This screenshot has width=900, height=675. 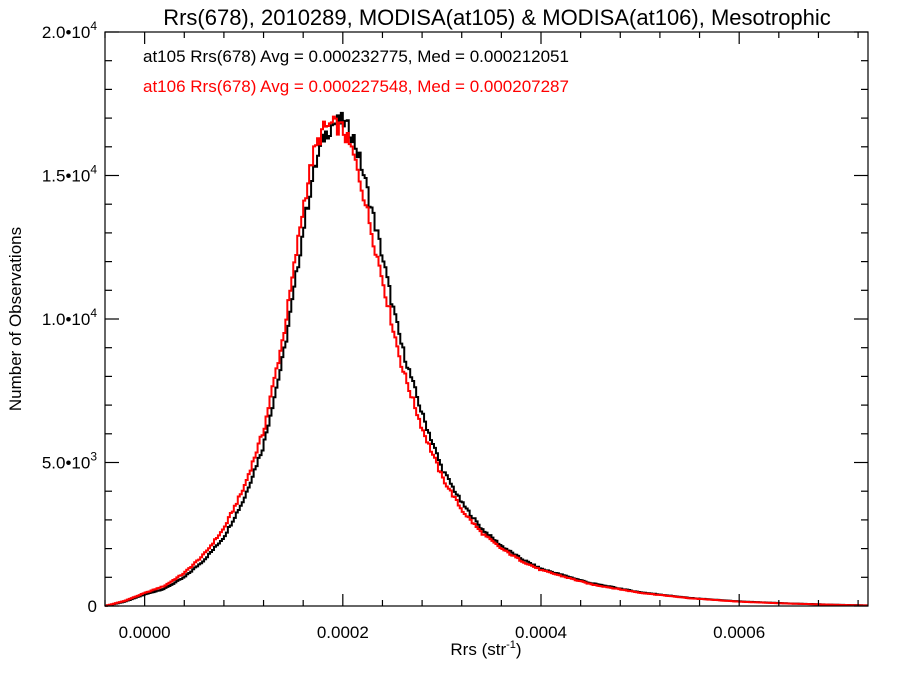 What do you see at coordinates (92, 606) in the screenshot?
I see `y-tick-label: 0` at bounding box center [92, 606].